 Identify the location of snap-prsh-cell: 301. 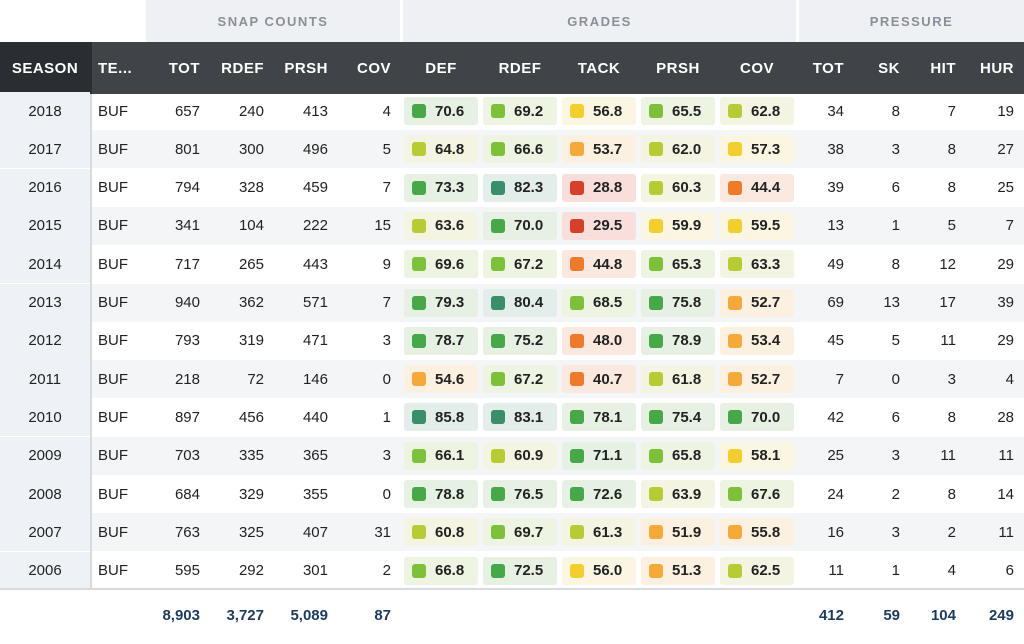
(298, 571).